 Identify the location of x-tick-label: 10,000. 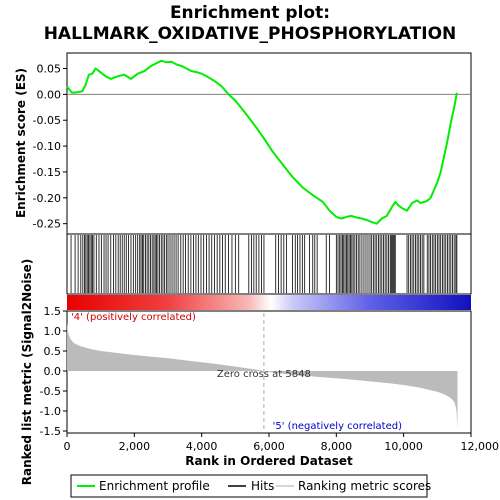
(403, 446).